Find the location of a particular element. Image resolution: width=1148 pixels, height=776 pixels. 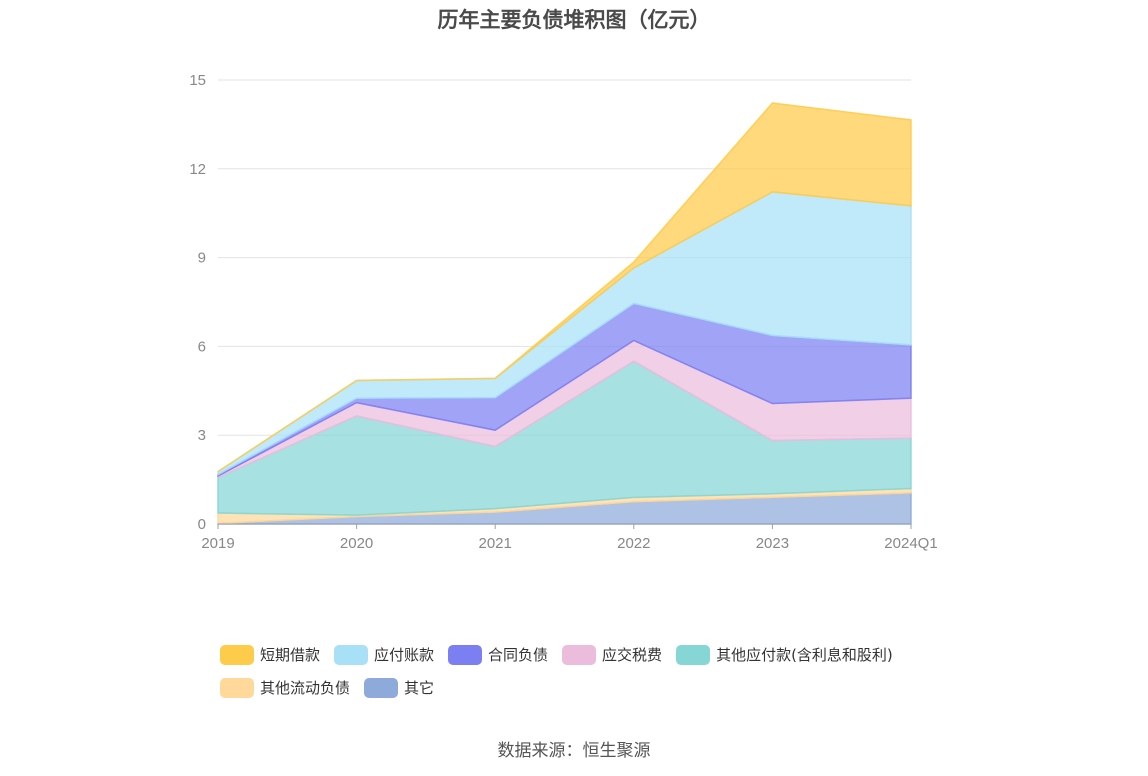

legend-row: 短期借款 应付账款 合同负债 应交税费 其他应付款(含利息和股利) is located at coordinates (600, 654).